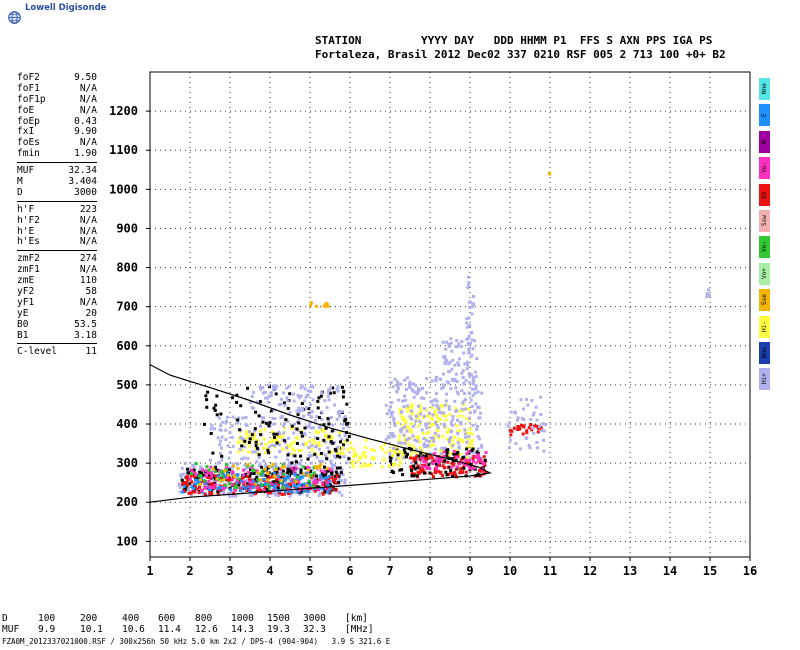 Image resolution: width=800 pixels, height=650 pixels. I want to click on y-tick-label: 500, so click(127, 385).